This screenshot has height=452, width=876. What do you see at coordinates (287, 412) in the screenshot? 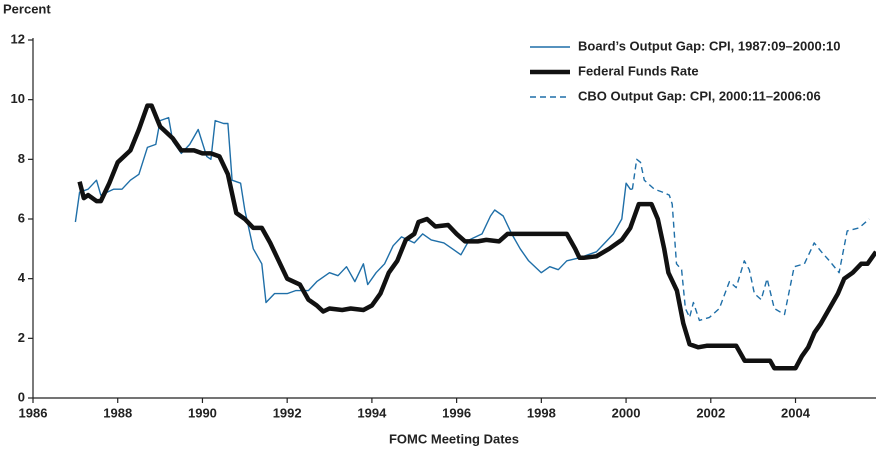
I see `x-tick-label: 1992` at bounding box center [287, 412].